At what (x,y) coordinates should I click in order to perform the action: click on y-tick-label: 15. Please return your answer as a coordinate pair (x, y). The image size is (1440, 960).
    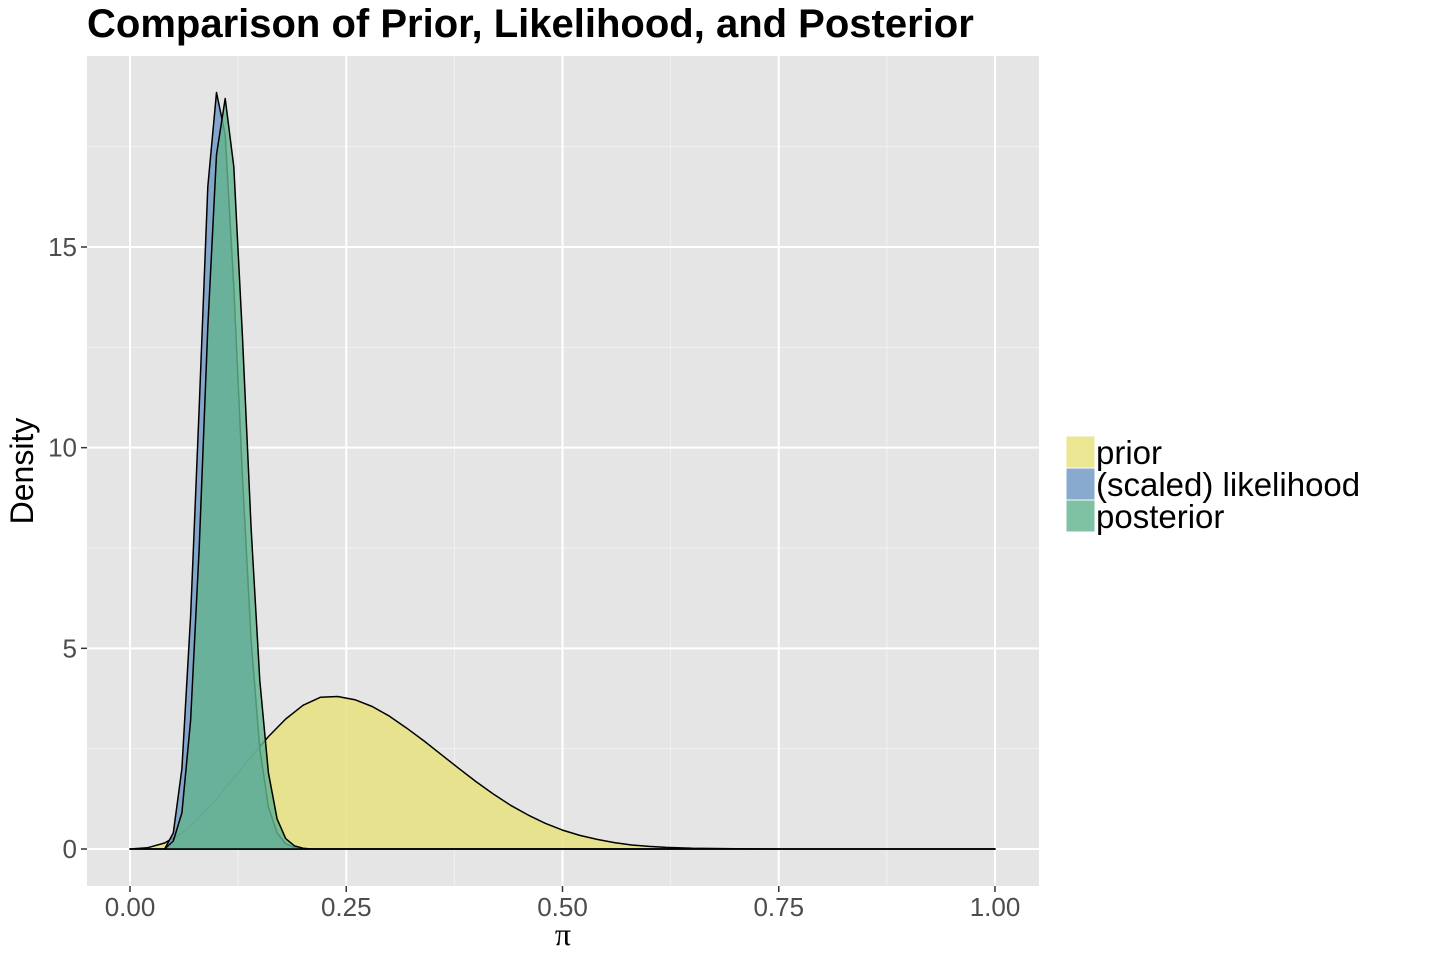
    Looking at the image, I should click on (62, 247).